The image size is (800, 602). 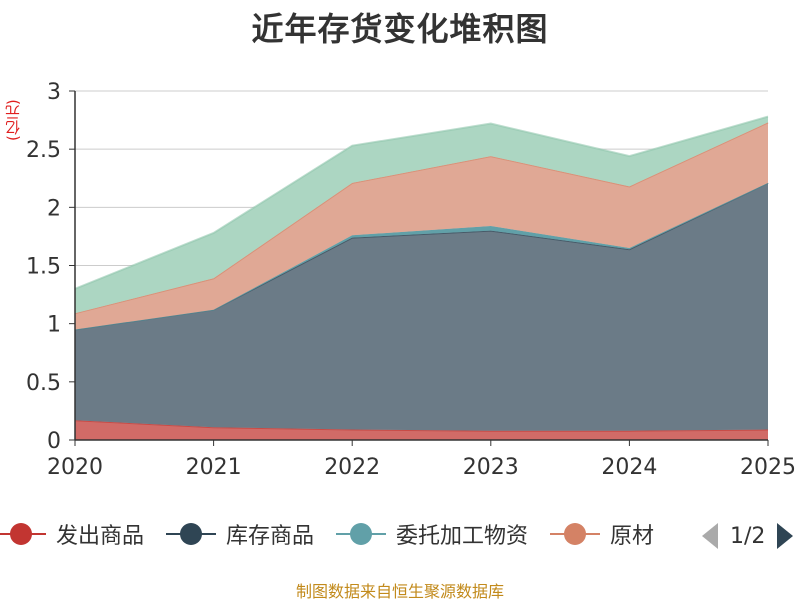 I want to click on x-tick-label: 2021, so click(x=214, y=467).